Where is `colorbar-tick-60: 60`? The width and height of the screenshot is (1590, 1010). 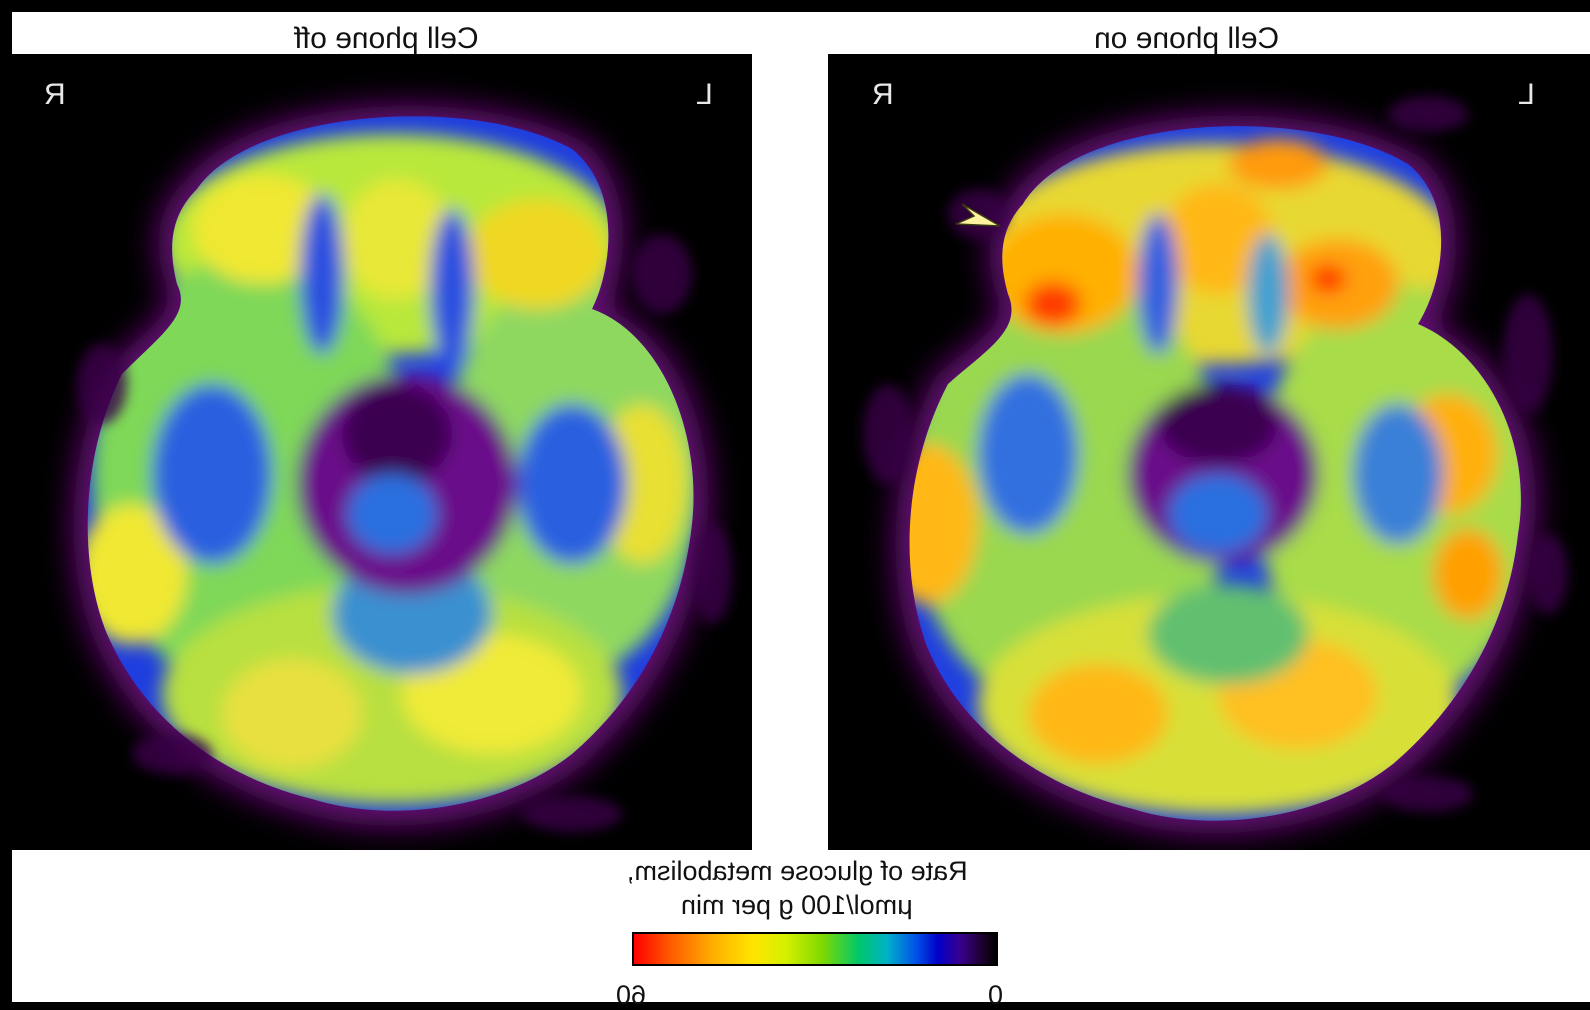
colorbar-tick-60: 60 is located at coordinates (631, 995).